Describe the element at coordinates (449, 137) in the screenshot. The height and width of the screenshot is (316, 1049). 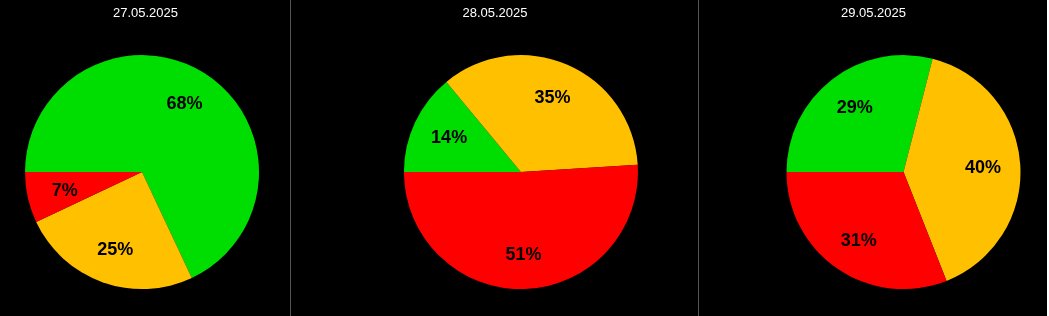
I see `data-label: 14%` at that location.